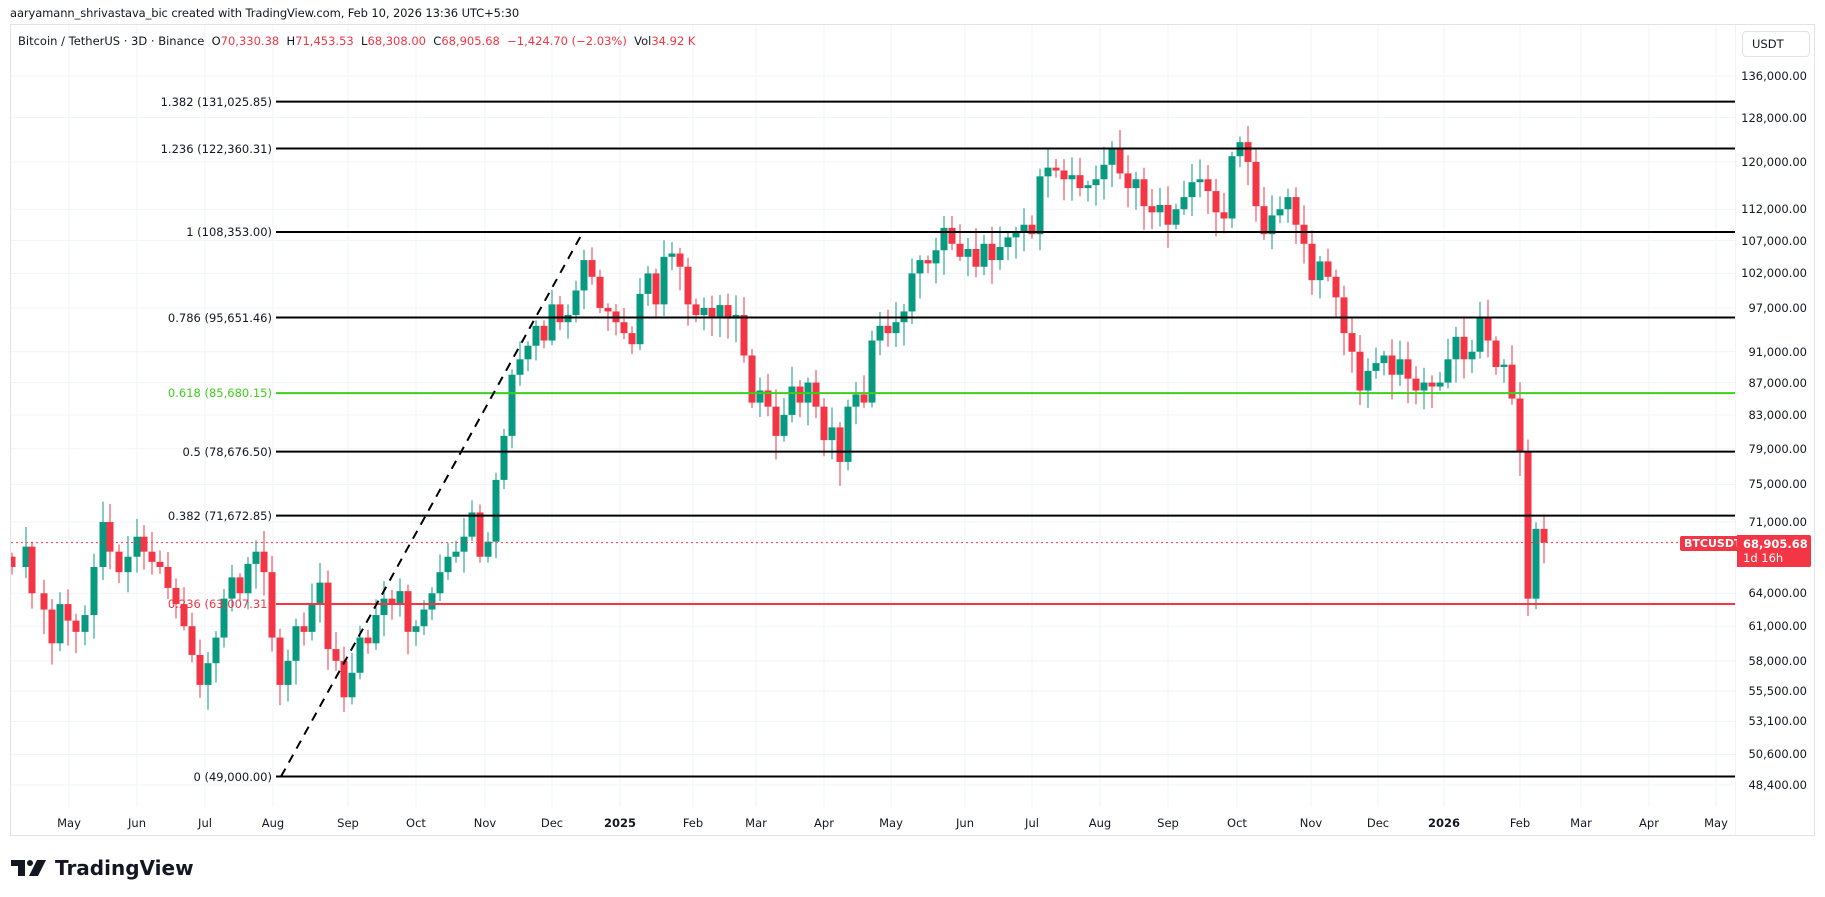 The height and width of the screenshot is (897, 1825). I want to click on price-tick: 53,100.00, so click(1777, 721).